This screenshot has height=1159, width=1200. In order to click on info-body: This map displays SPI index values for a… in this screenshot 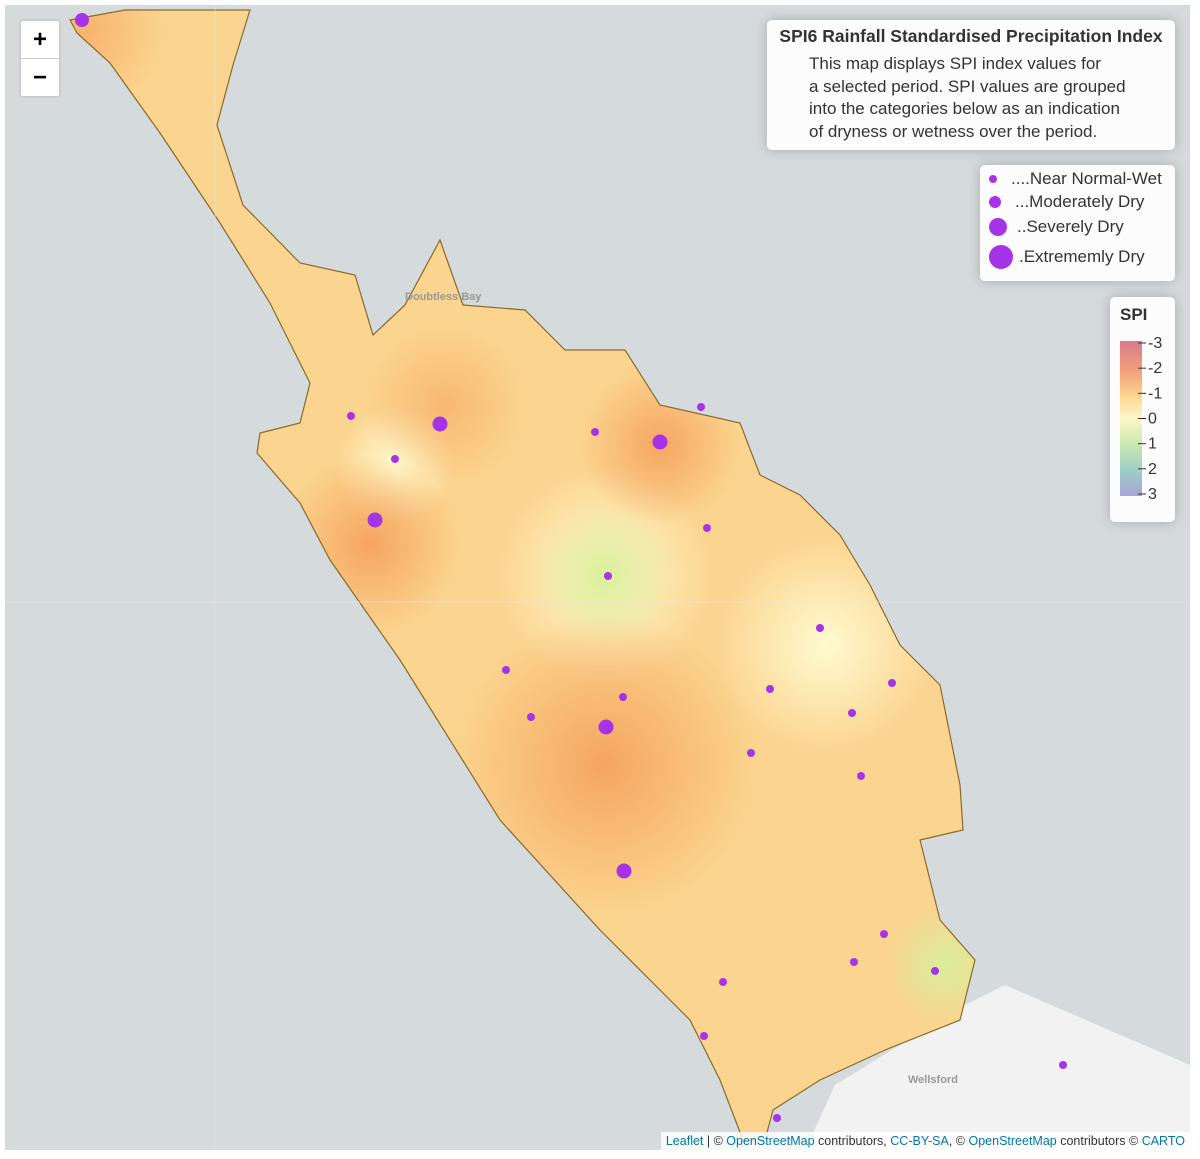, I will do `click(971, 98)`.